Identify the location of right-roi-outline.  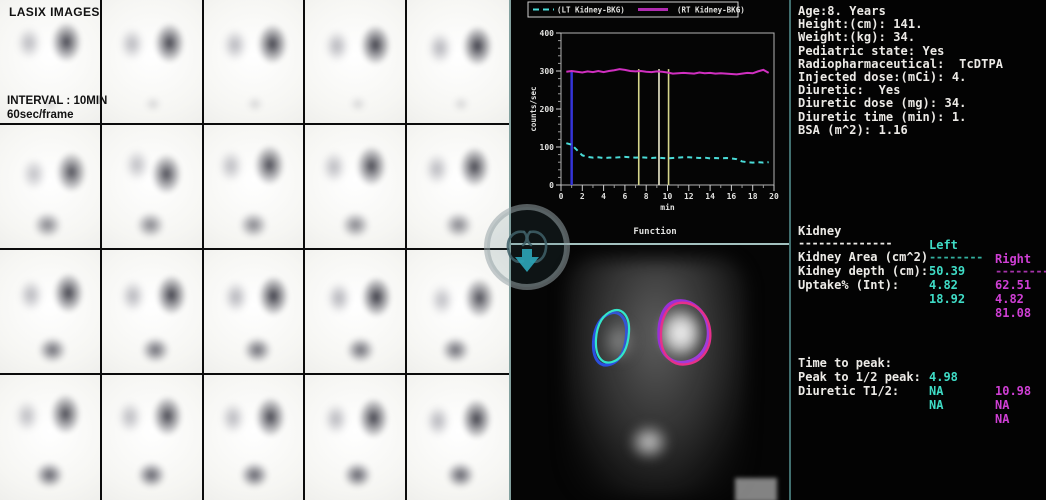
(685, 333).